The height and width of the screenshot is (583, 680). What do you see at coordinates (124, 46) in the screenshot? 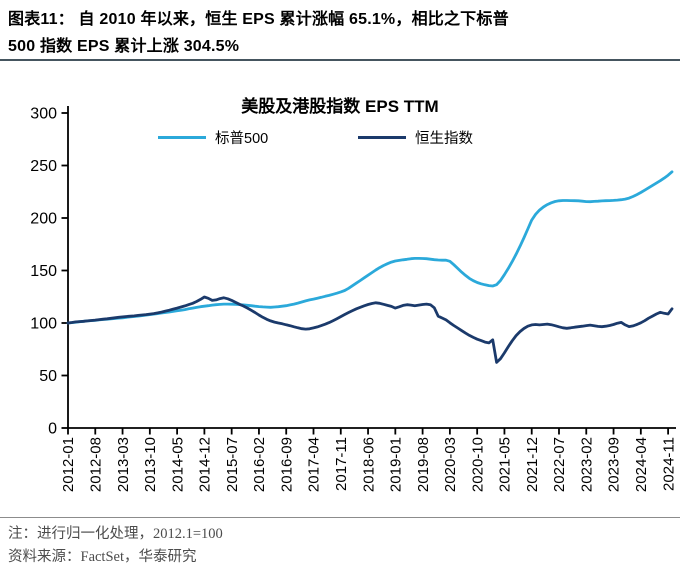
I see `caption-line-2: 500 指数 EPS 累计上涨 304.5%` at bounding box center [124, 46].